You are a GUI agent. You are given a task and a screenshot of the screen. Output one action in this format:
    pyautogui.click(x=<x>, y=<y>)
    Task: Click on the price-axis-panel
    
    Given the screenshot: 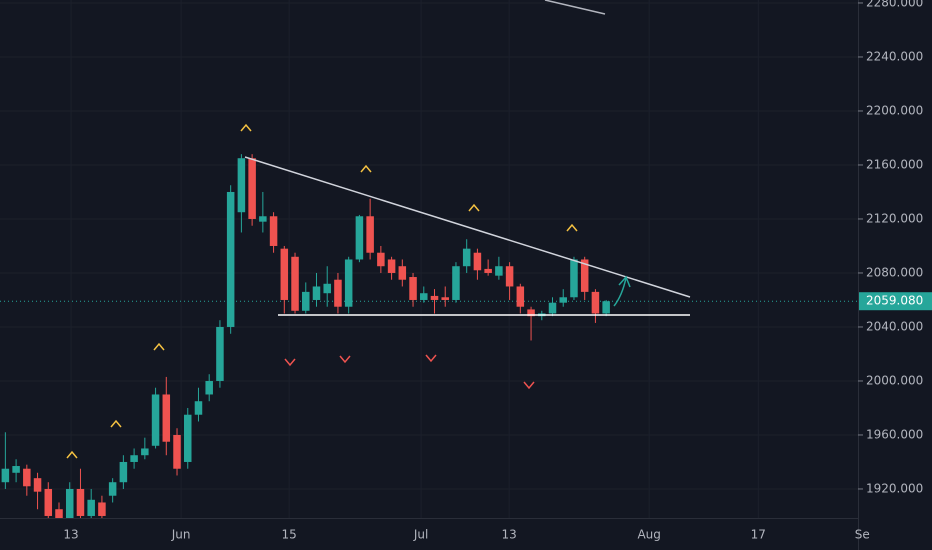 What is the action you would take?
    pyautogui.click(x=895, y=275)
    